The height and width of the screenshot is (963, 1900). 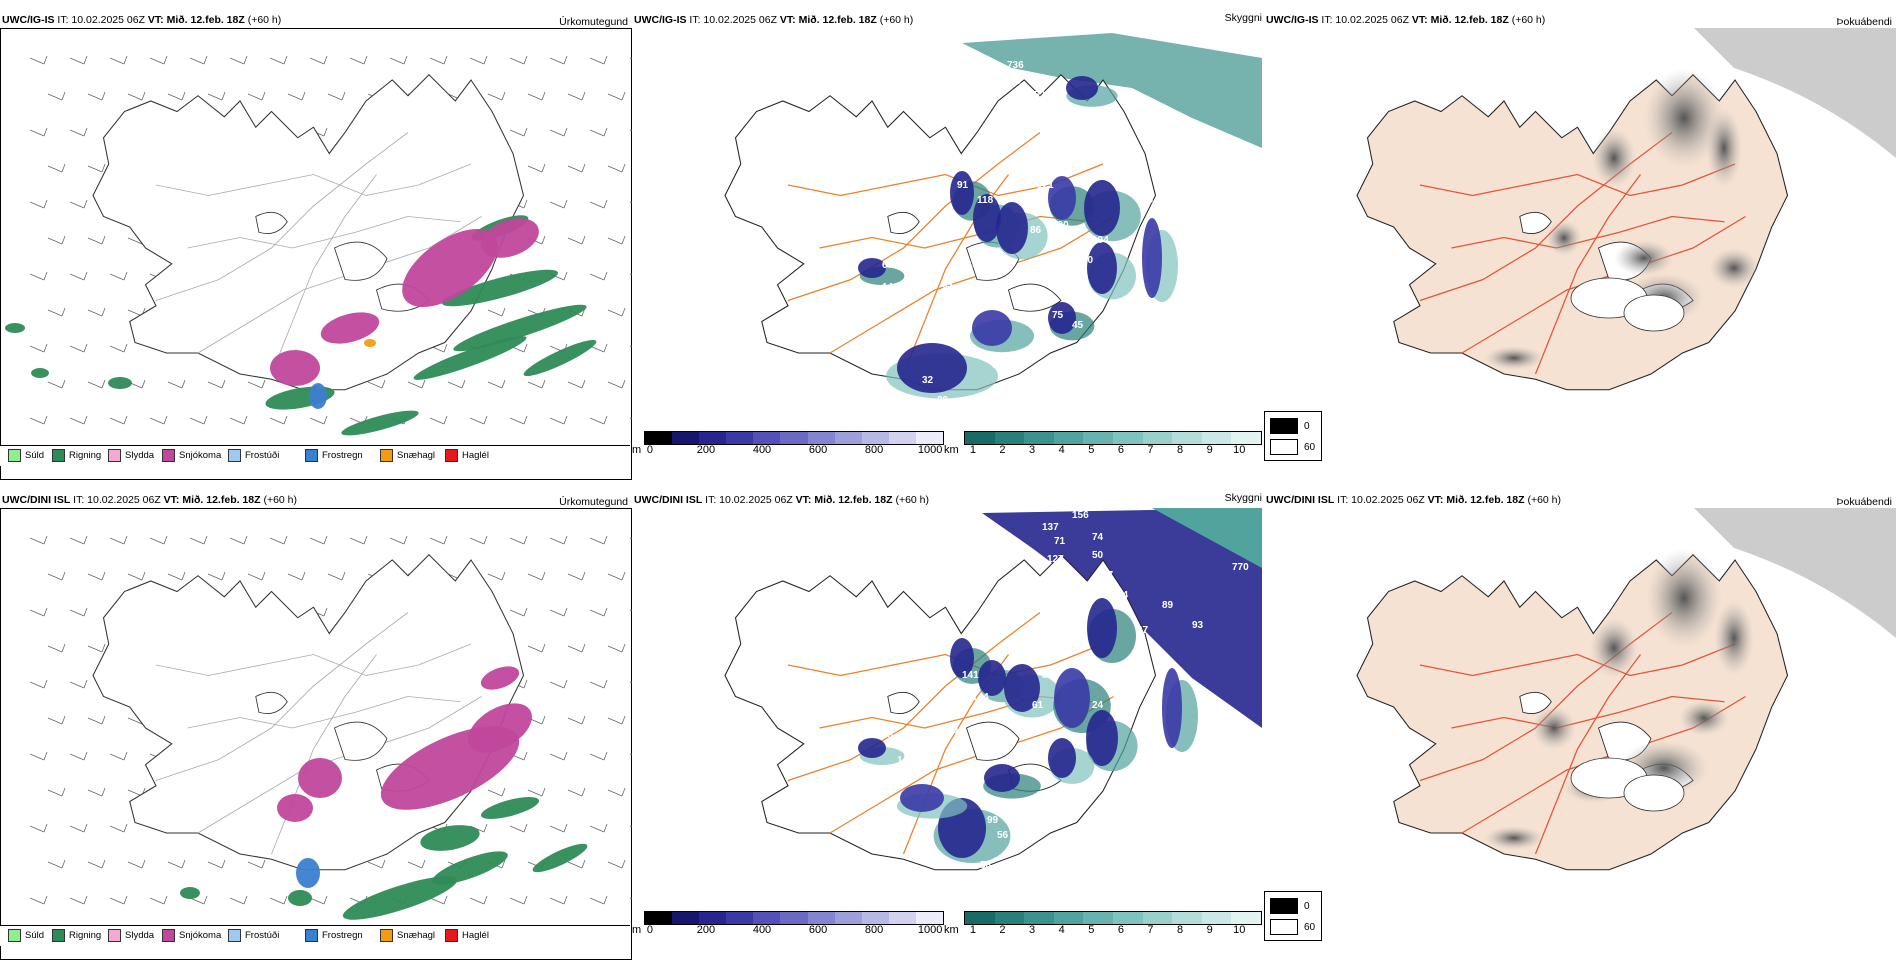 I want to click on visibility-value-label: 156, so click(x=1080, y=515).